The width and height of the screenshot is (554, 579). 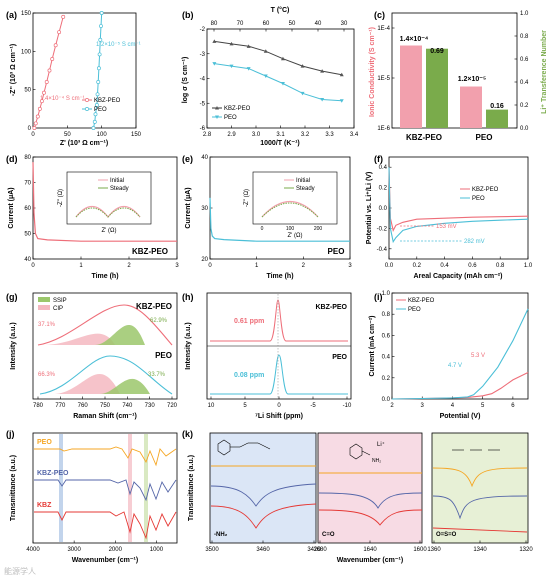 What do you see at coordinates (10, 434) in the screenshot?
I see `panel-j-label: (j)` at bounding box center [10, 434].